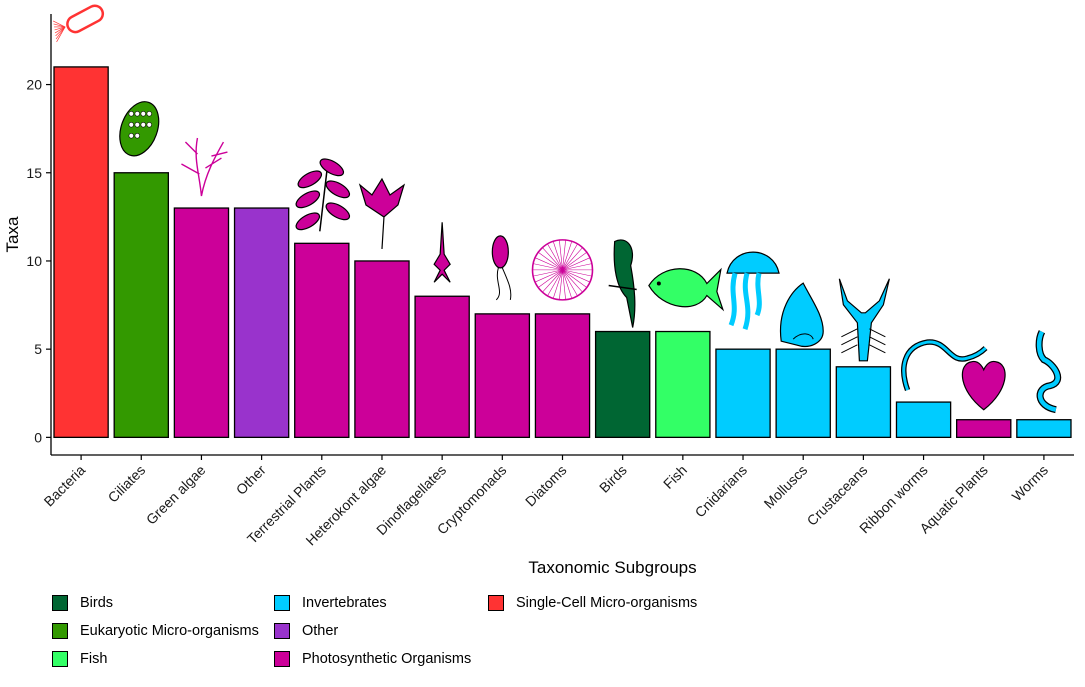  I want to click on x-tick-label: Green algae, so click(176, 495).